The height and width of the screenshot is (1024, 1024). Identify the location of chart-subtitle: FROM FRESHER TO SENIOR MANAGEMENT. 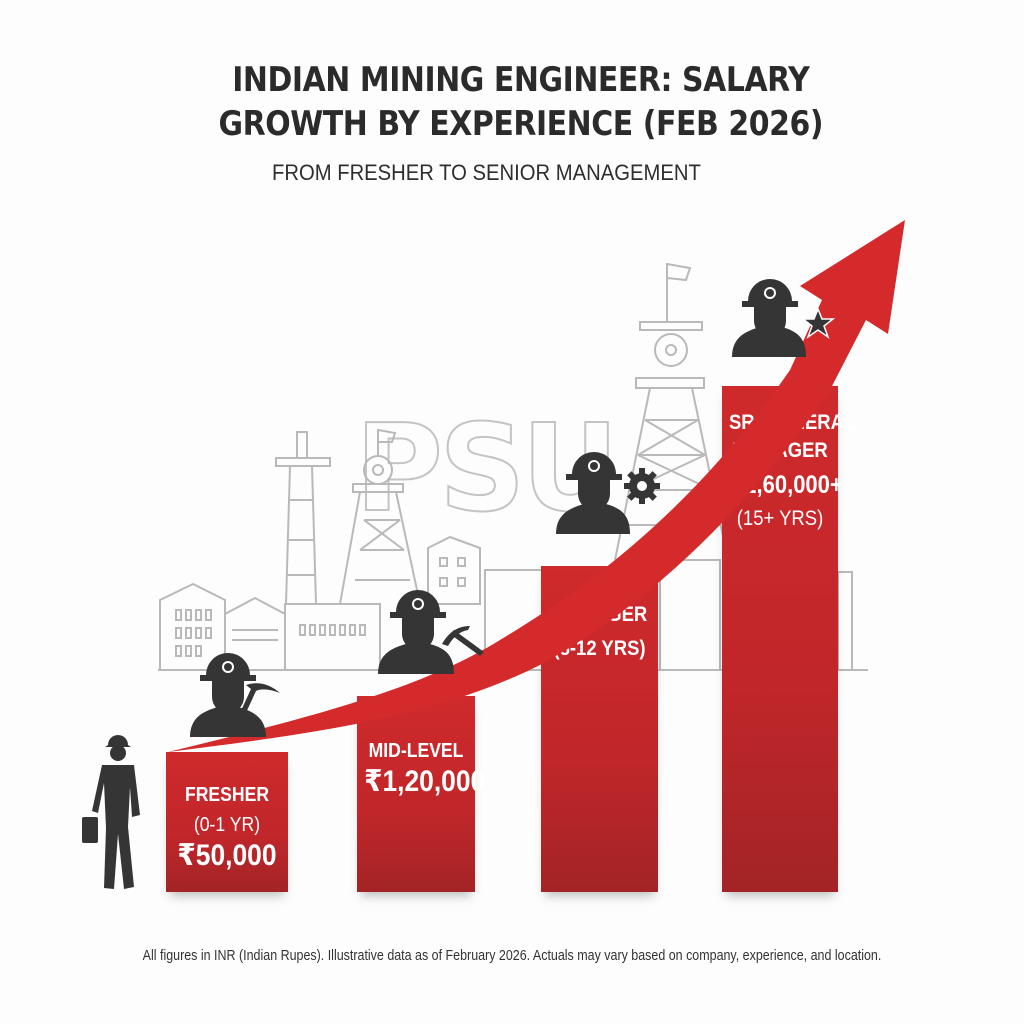
(486, 172).